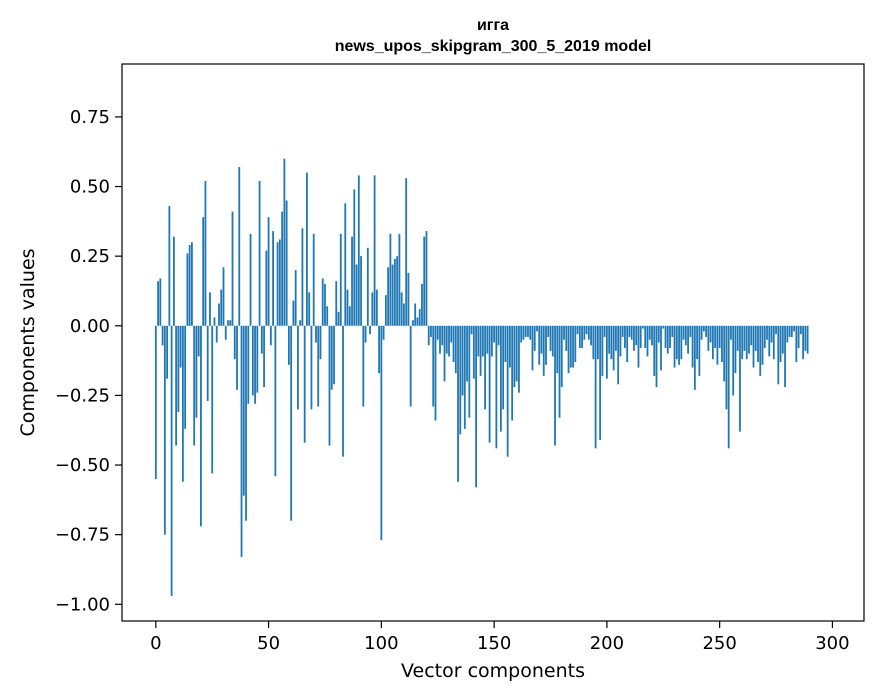 This screenshot has width=880, height=696. I want to click on chart-title-line-2: news_upos_skipgram_300_5_2019 model, so click(493, 46).